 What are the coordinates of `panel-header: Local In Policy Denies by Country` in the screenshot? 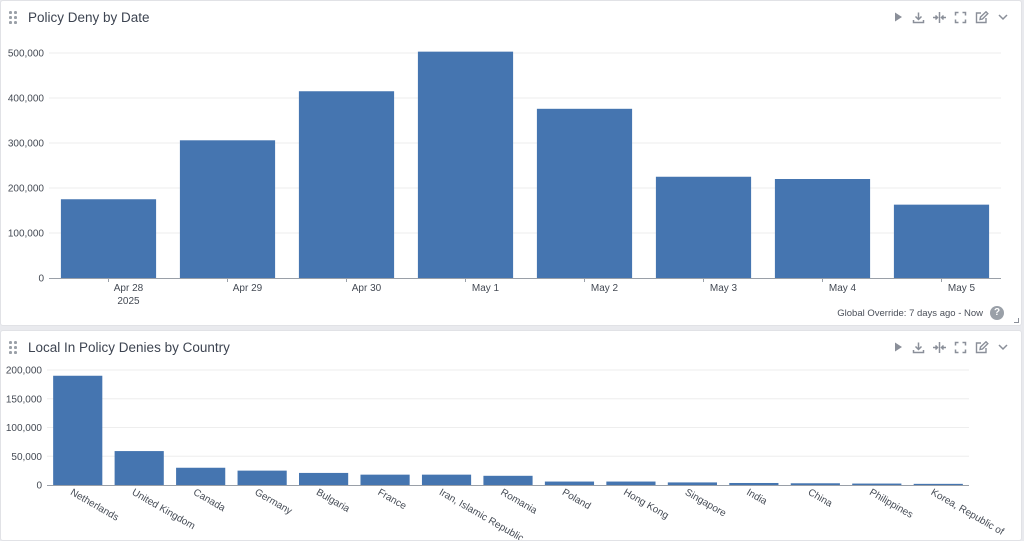 It's located at (511, 347).